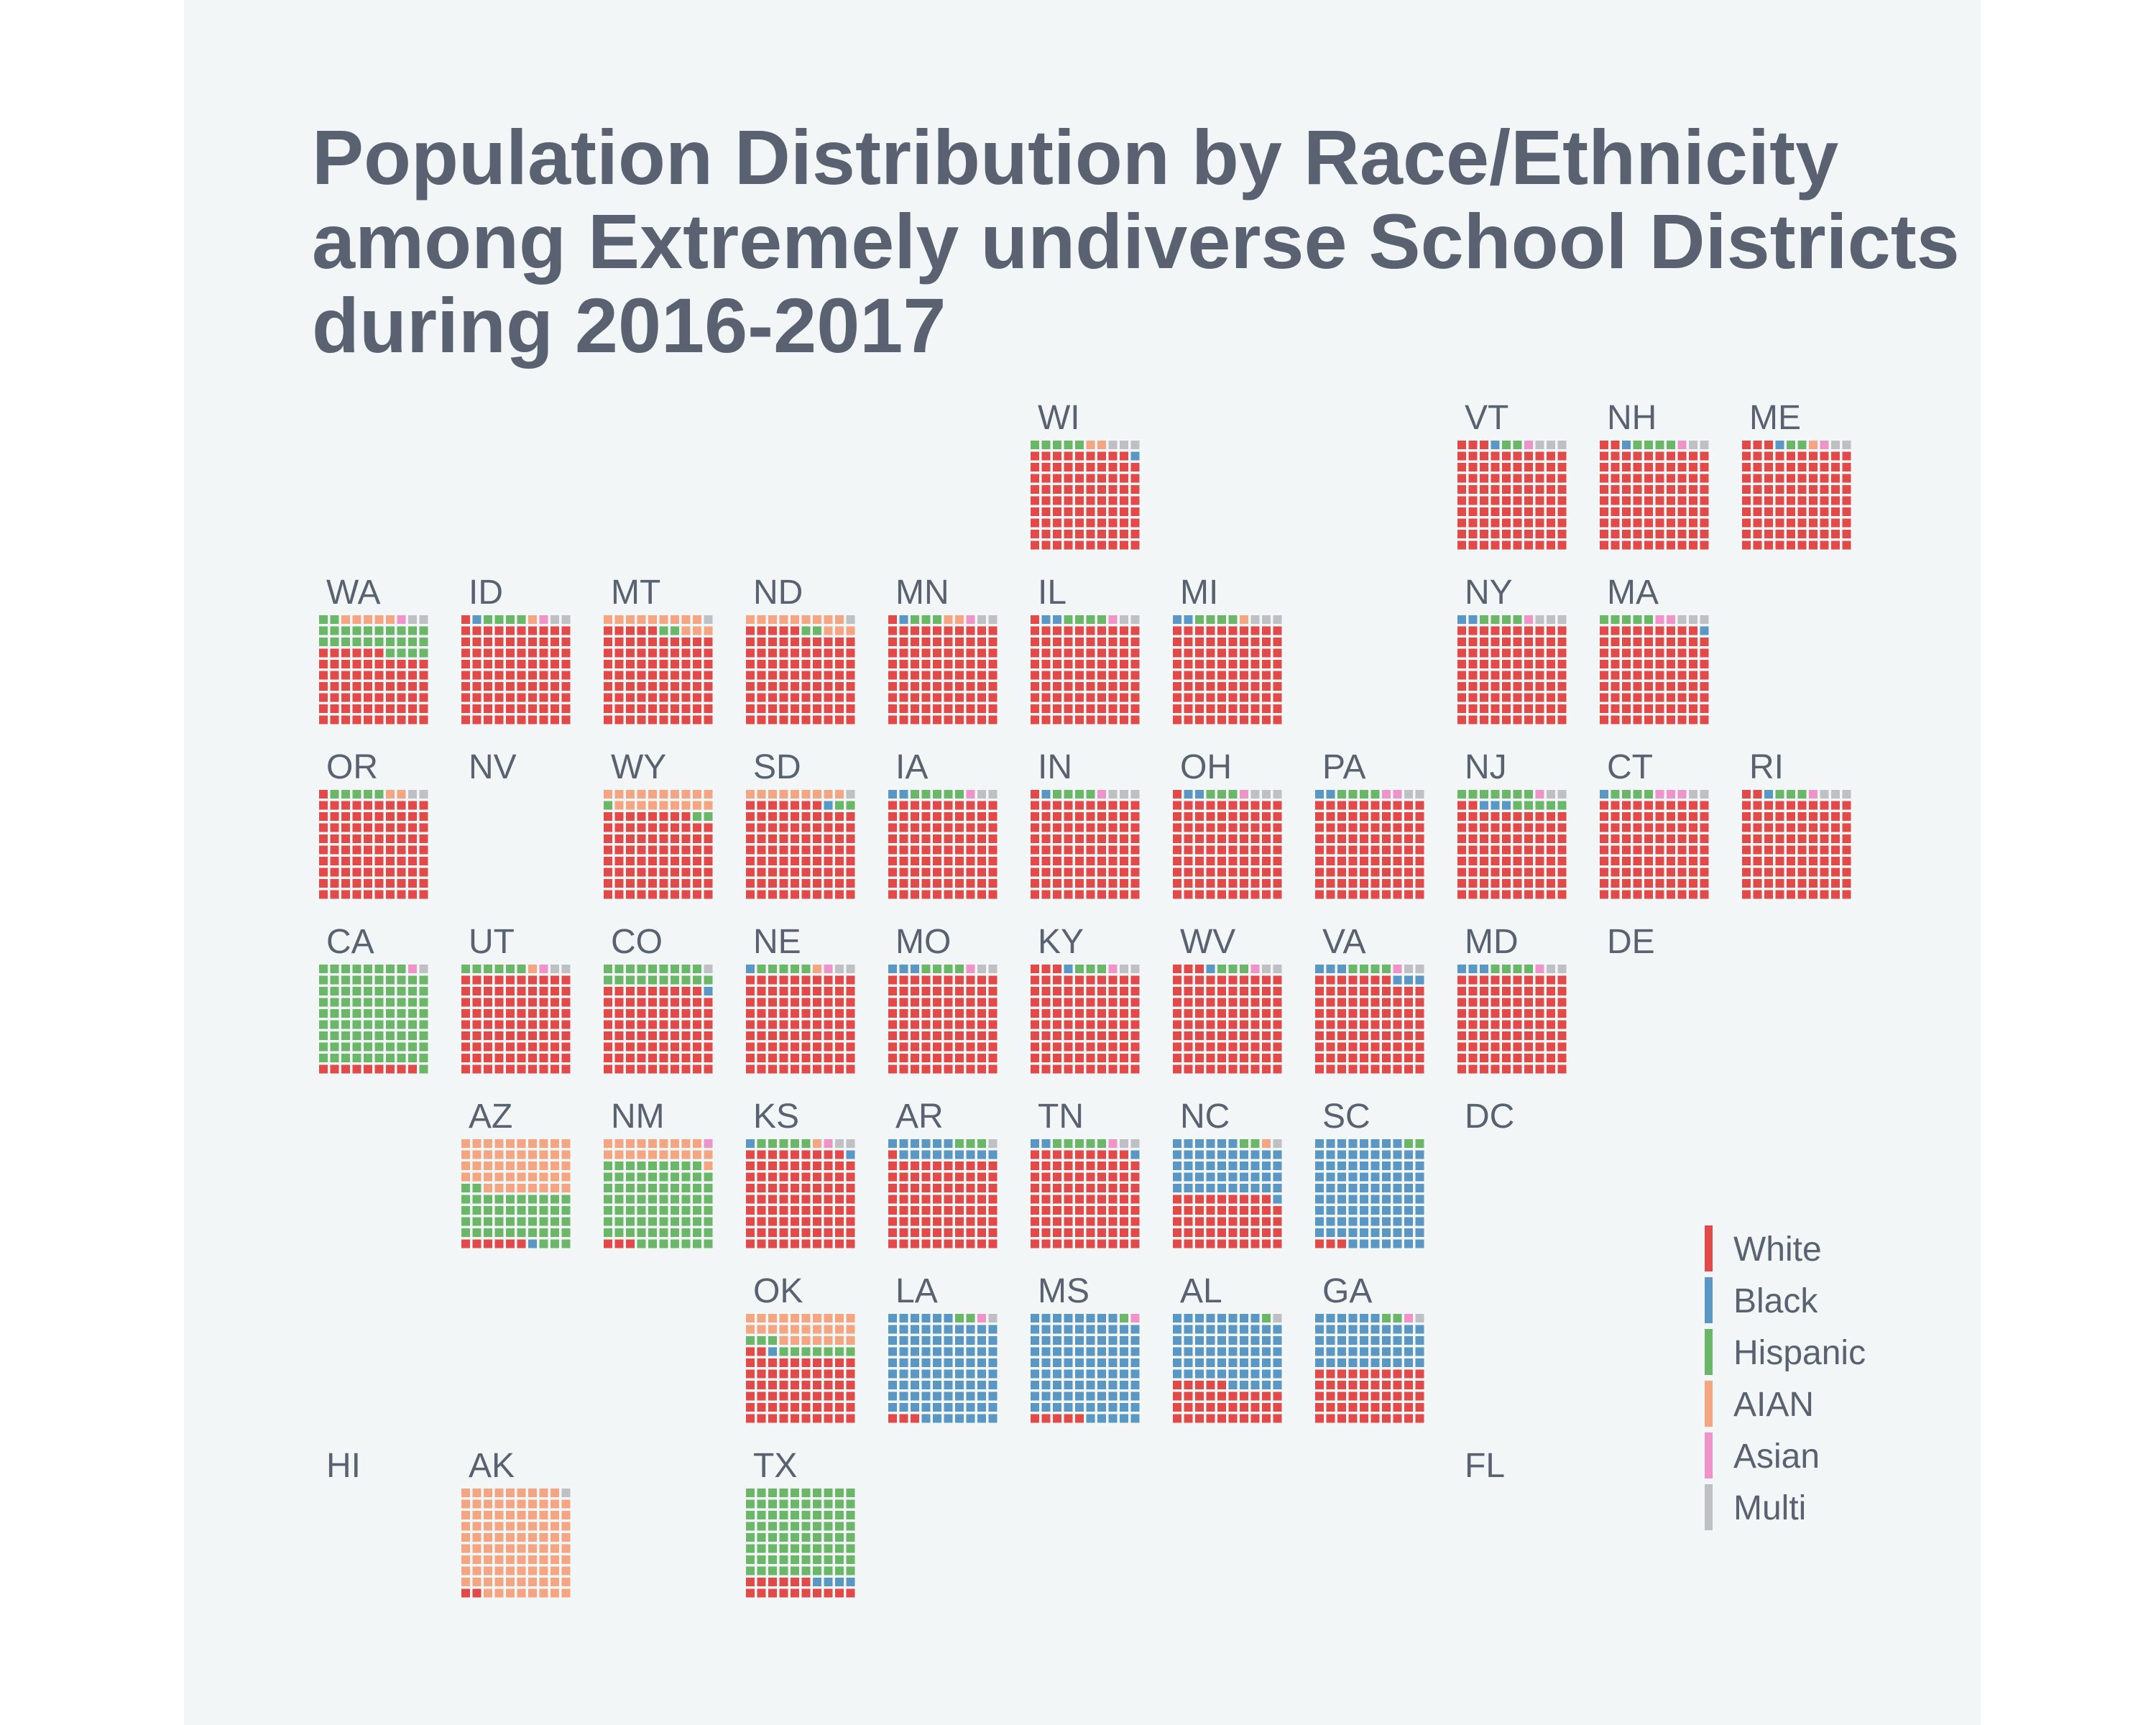 The width and height of the screenshot is (2156, 1725). Describe the element at coordinates (1770, 1508) in the screenshot. I see `legend-label-multi: Multi` at that location.